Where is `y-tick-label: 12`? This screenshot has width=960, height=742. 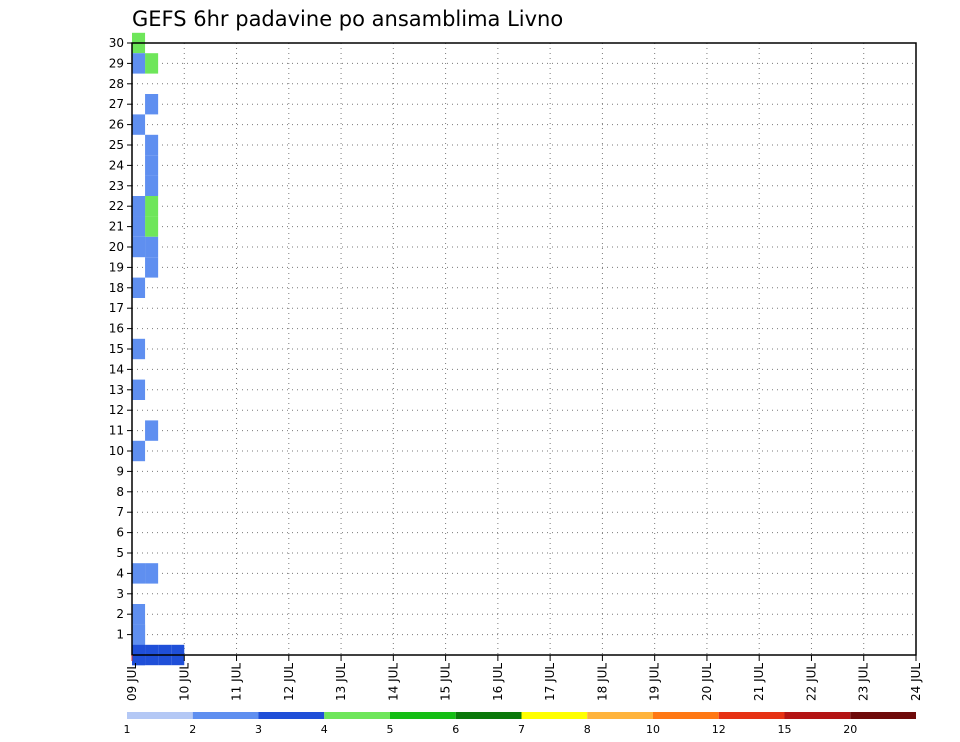 y-tick-label: 12 is located at coordinates (116, 410).